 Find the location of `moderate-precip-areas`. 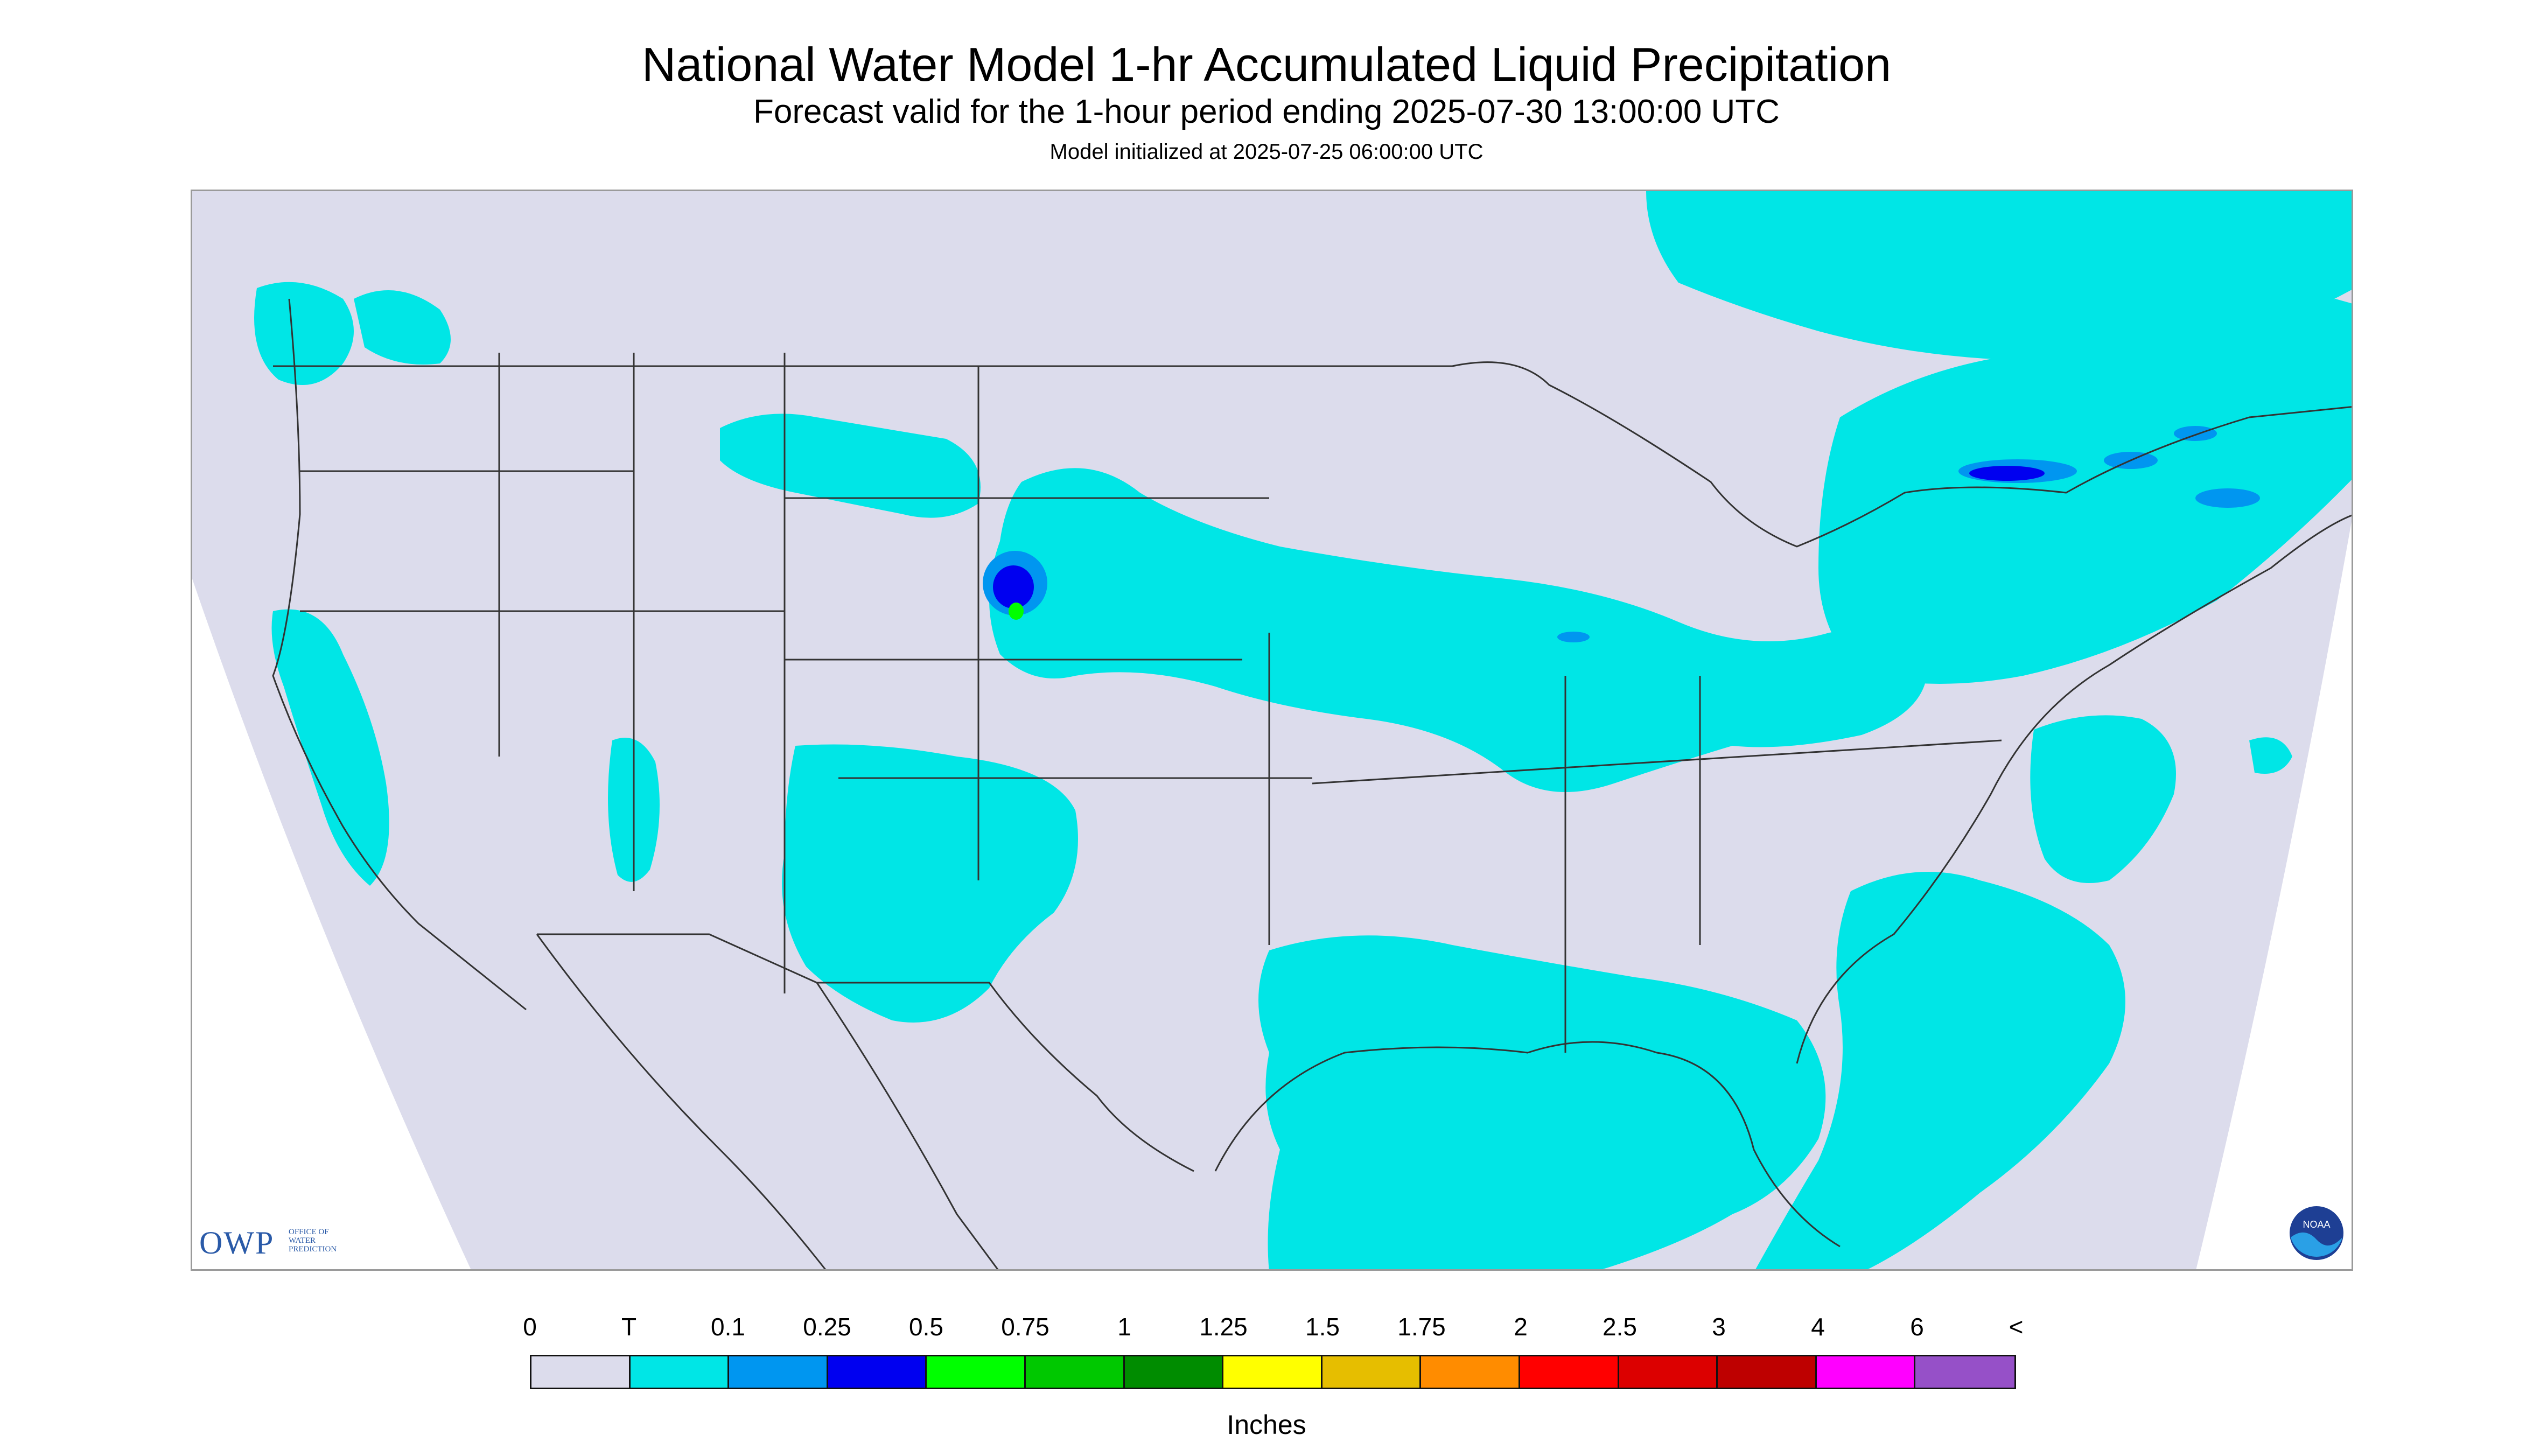

moderate-precip-areas is located at coordinates (1017, 611).